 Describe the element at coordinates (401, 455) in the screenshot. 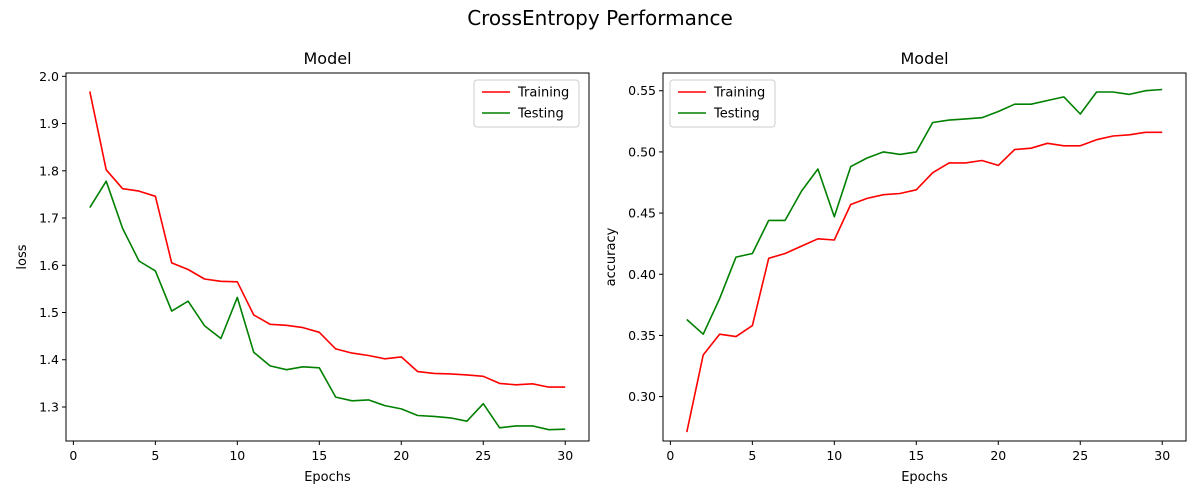

I see `loss-x-tick-label: 20` at that location.